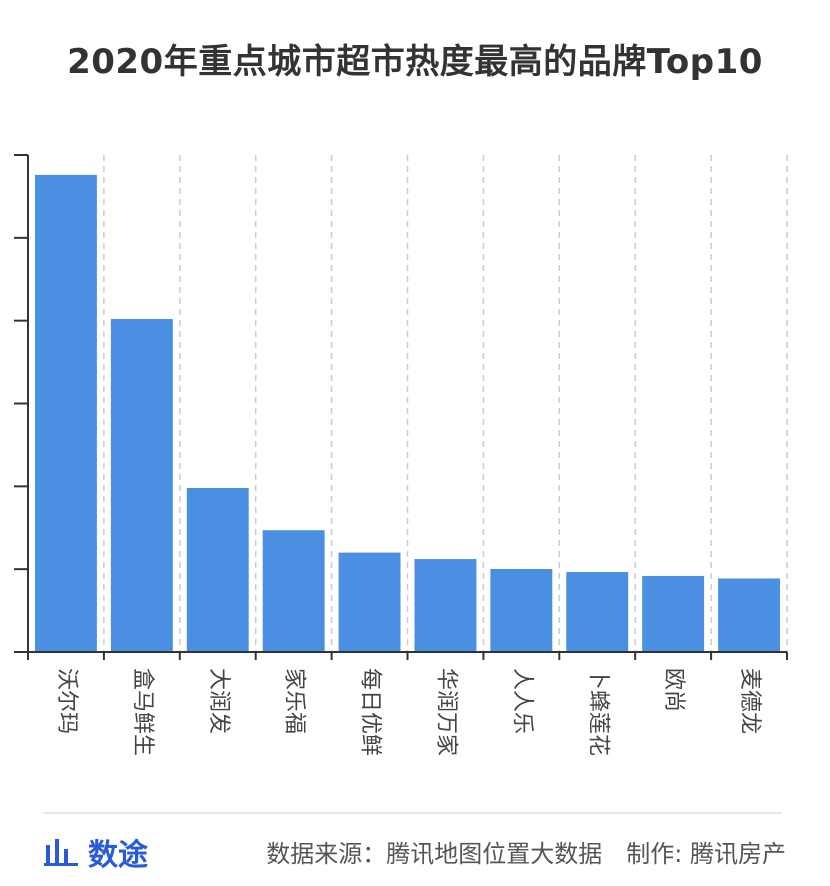  I want to click on x-tick-label: 卜蜂莲花, so click(597, 712).